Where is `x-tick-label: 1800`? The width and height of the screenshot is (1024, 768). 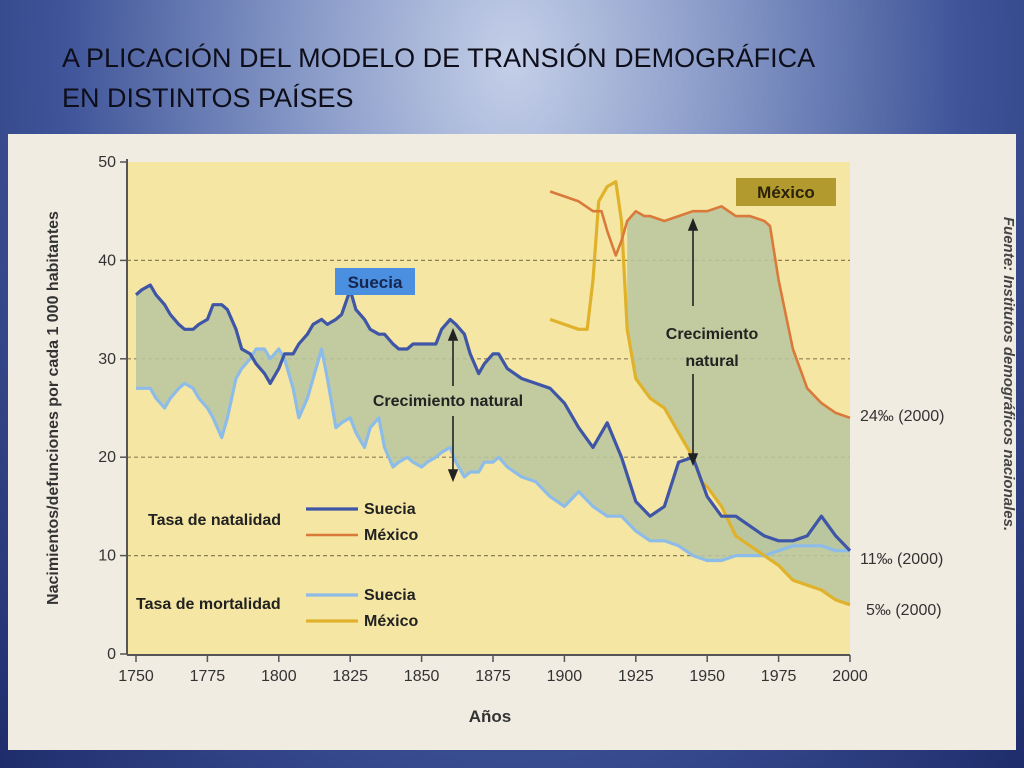 x-tick-label: 1800 is located at coordinates (279, 676).